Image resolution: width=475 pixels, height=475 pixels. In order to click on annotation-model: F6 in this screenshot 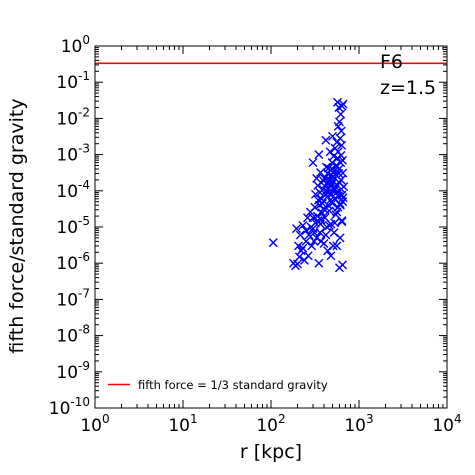, I will do `click(391, 62)`.